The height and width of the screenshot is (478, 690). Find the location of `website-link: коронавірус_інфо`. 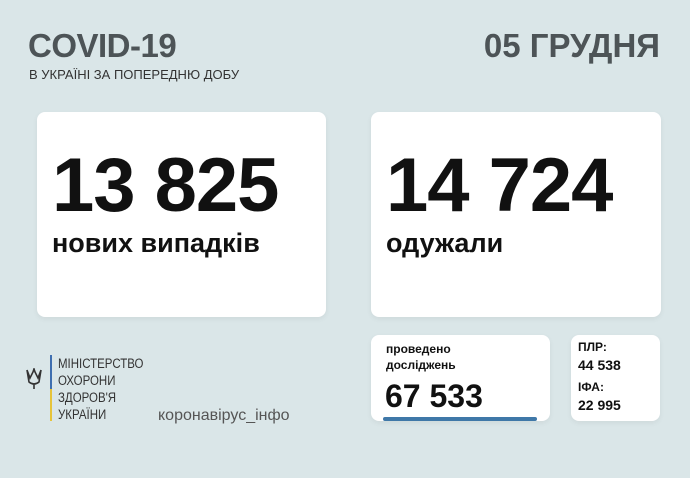

website-link: коронавірус_інфо is located at coordinates (224, 415).